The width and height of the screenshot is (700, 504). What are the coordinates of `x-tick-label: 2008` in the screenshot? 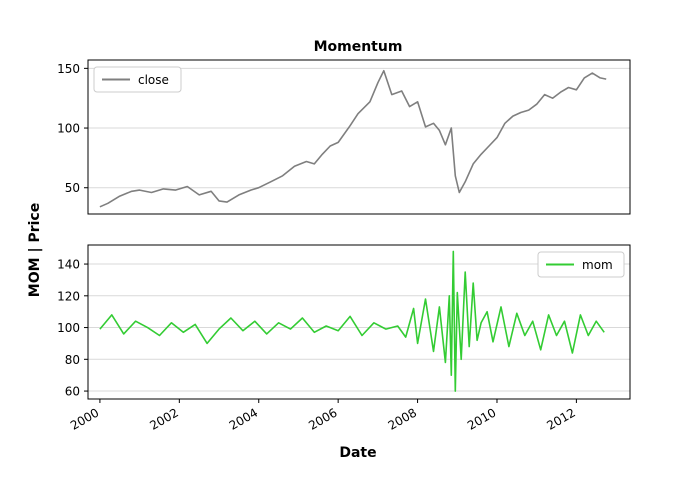 It's located at (402, 418).